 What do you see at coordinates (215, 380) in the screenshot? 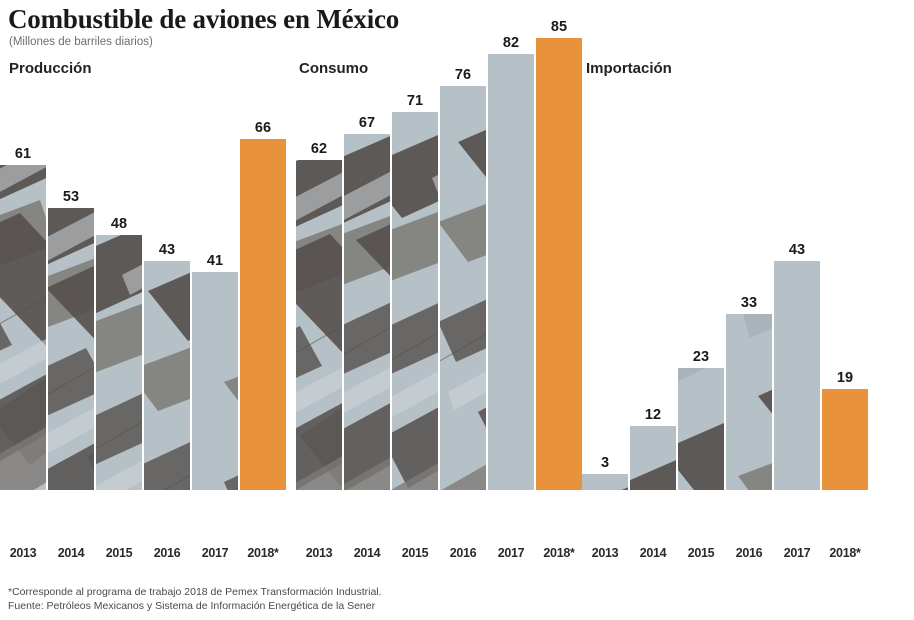
I see `bar-produccion-2017` at bounding box center [215, 380].